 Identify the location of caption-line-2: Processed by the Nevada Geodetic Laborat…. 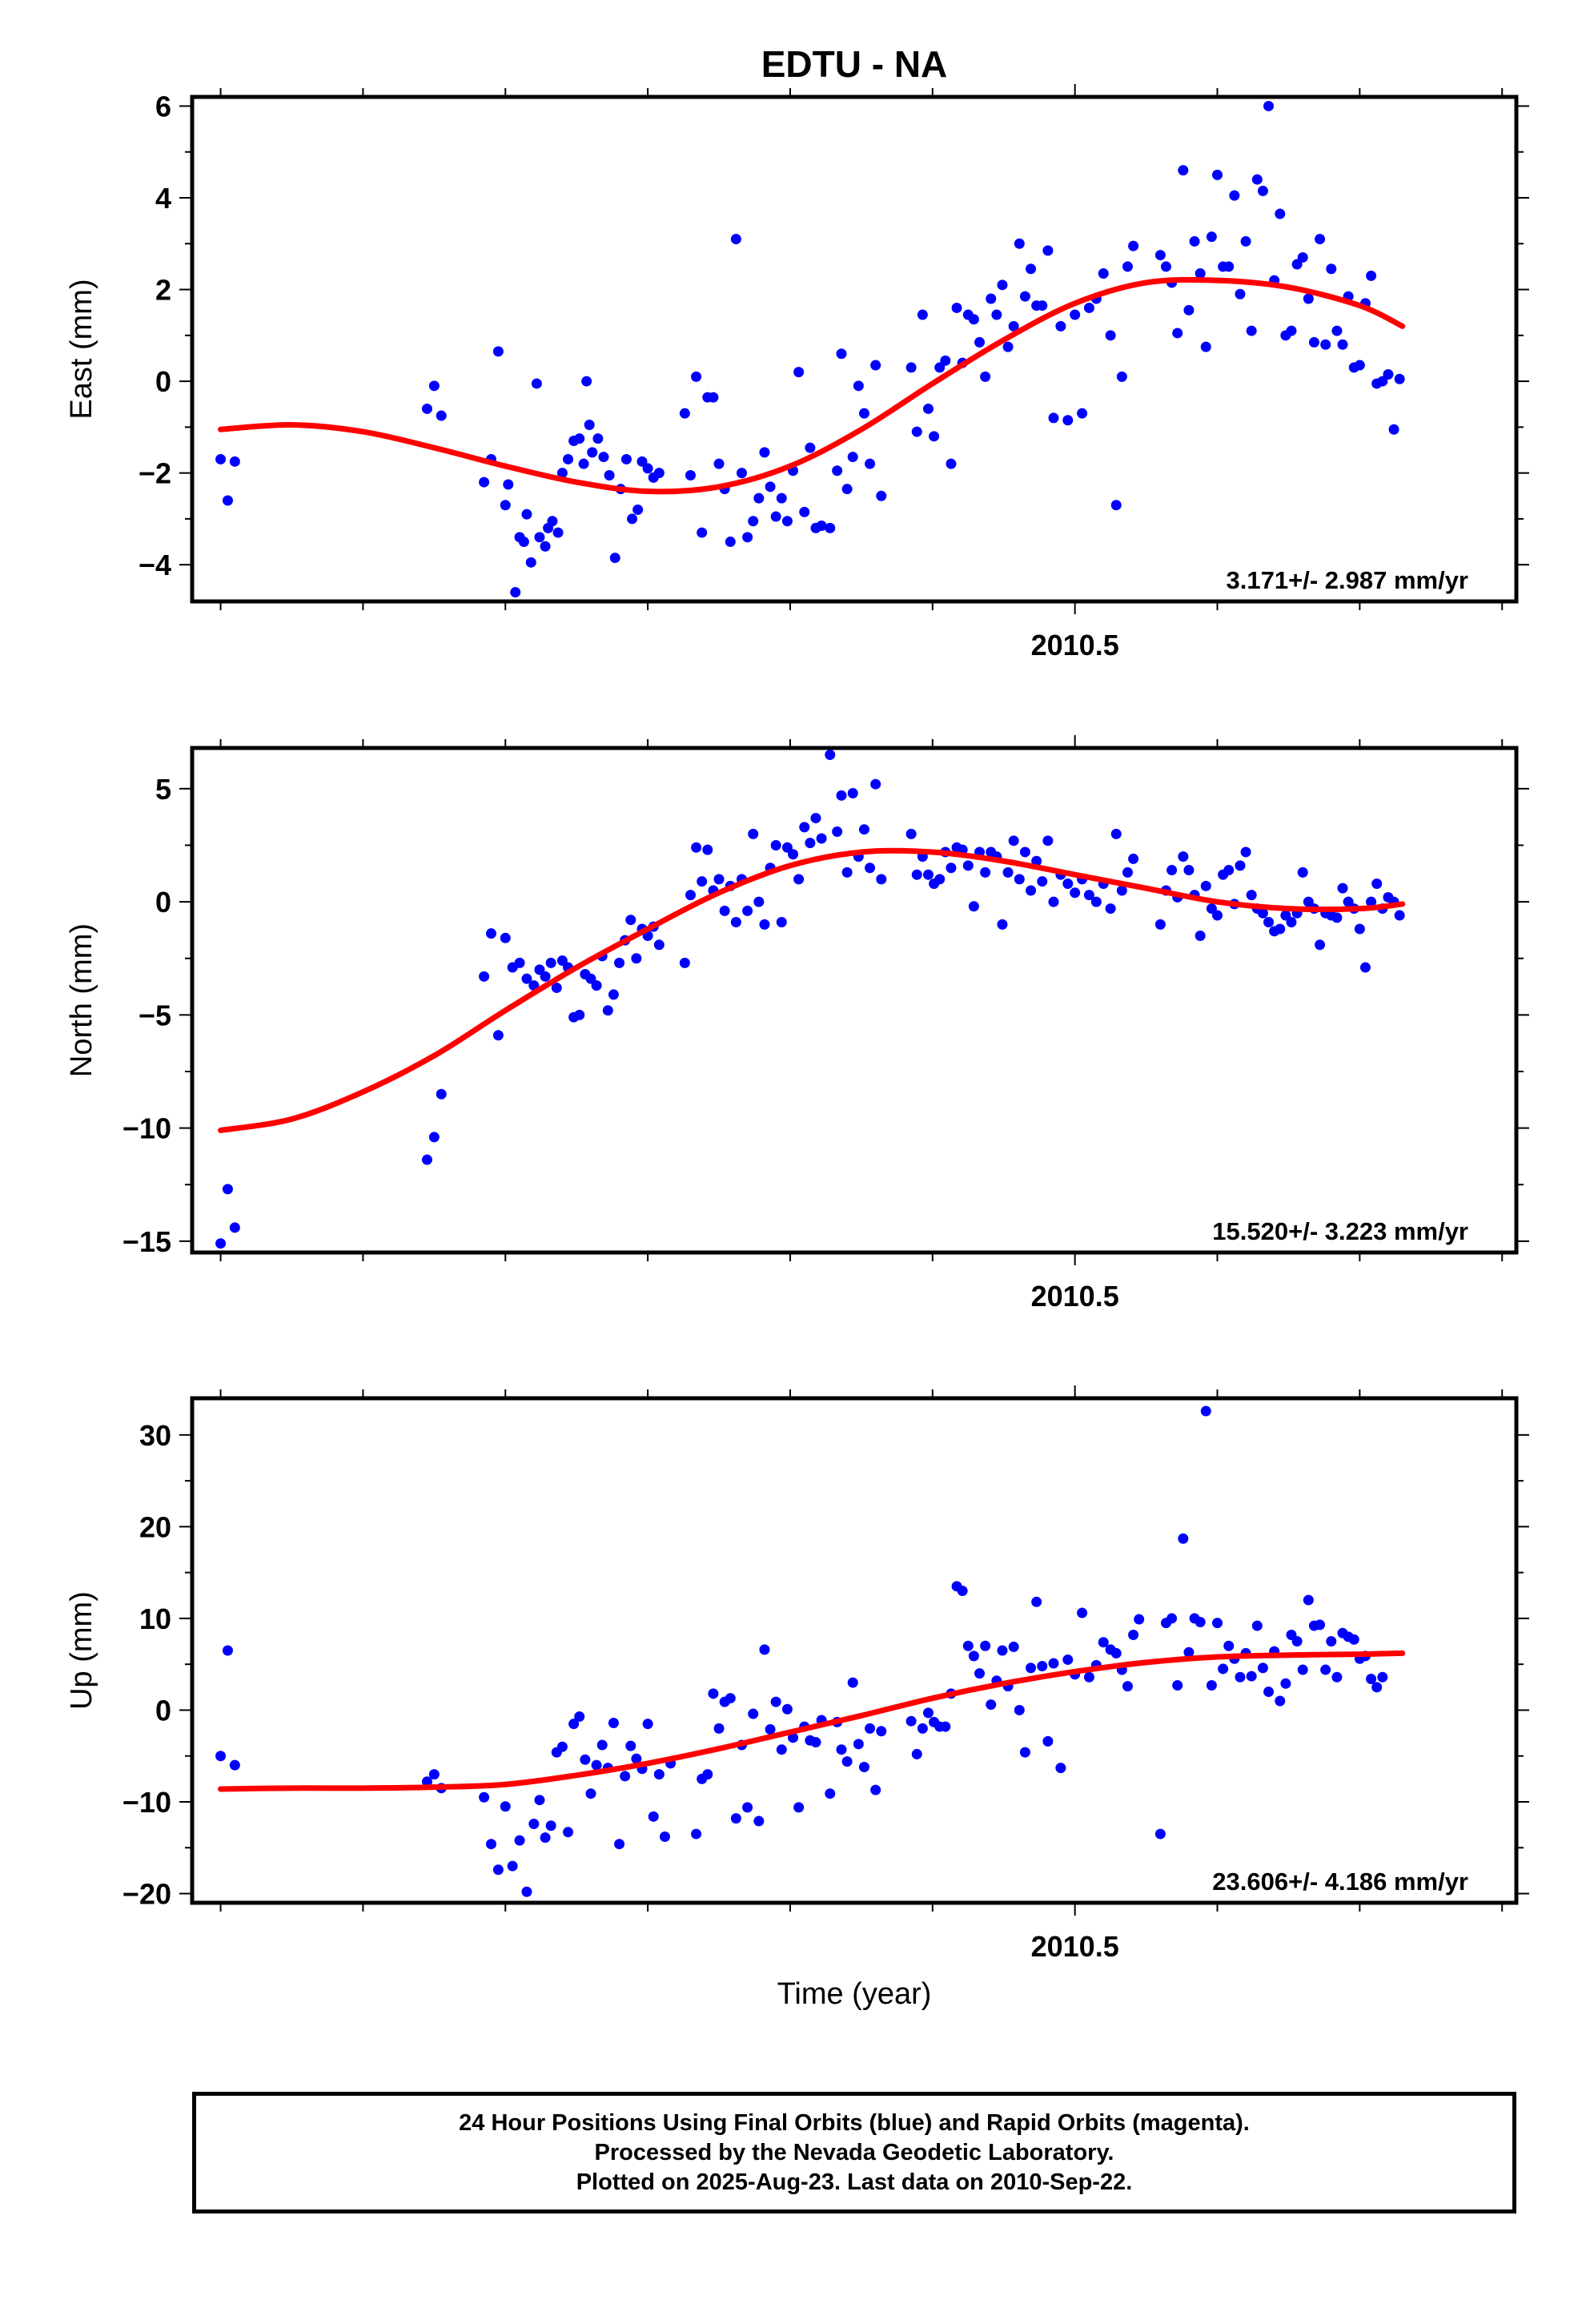
(854, 2152).